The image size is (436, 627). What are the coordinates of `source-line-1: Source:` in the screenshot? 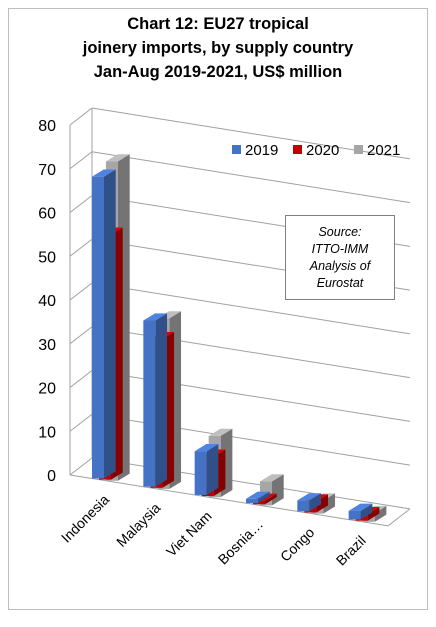 It's located at (340, 232).